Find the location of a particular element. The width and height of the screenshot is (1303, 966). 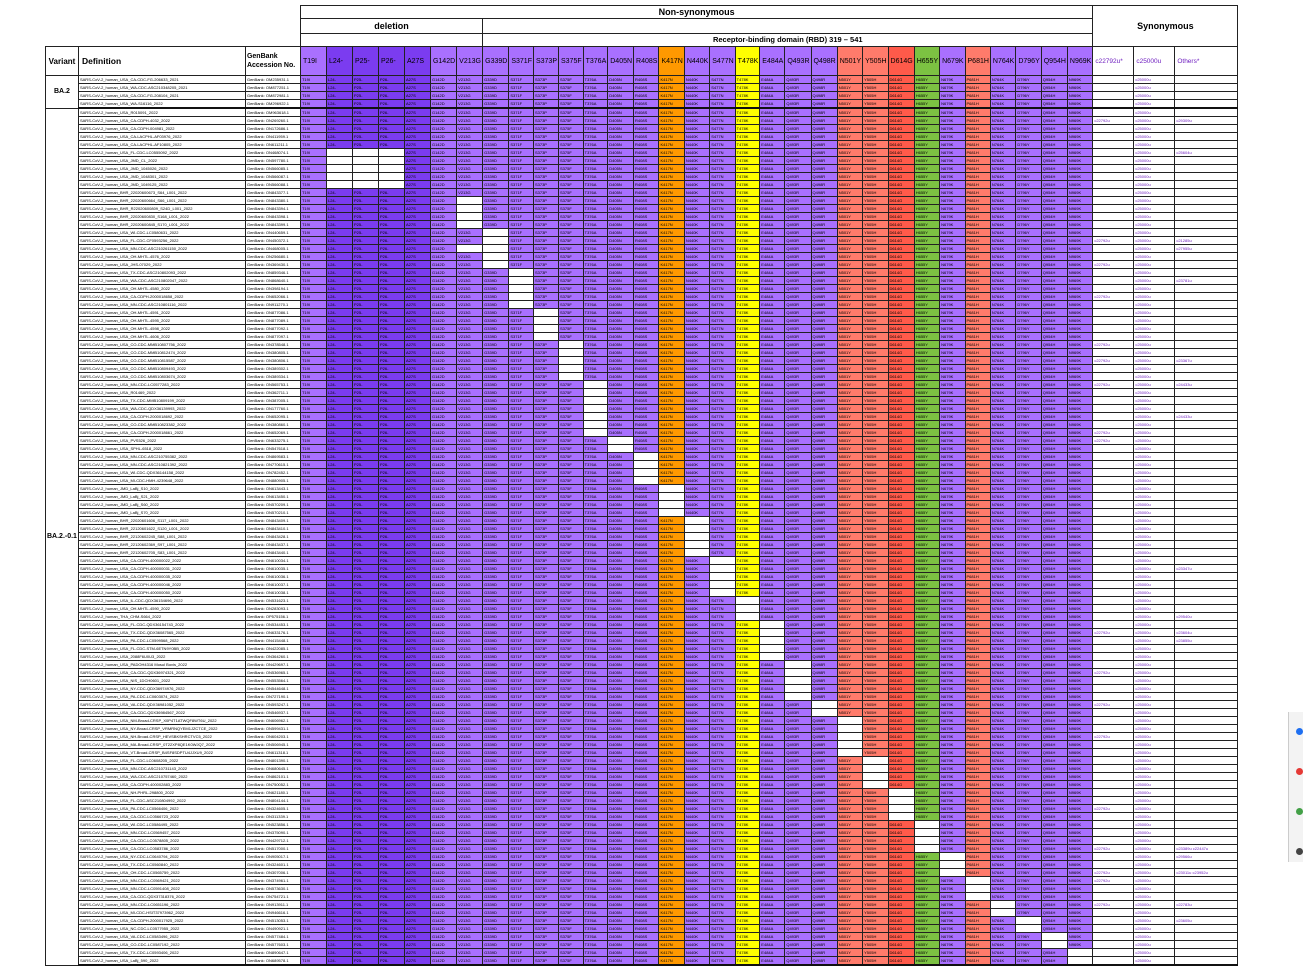

accession-cell: GenBank: ON801390.1 is located at coordinates (272, 760).